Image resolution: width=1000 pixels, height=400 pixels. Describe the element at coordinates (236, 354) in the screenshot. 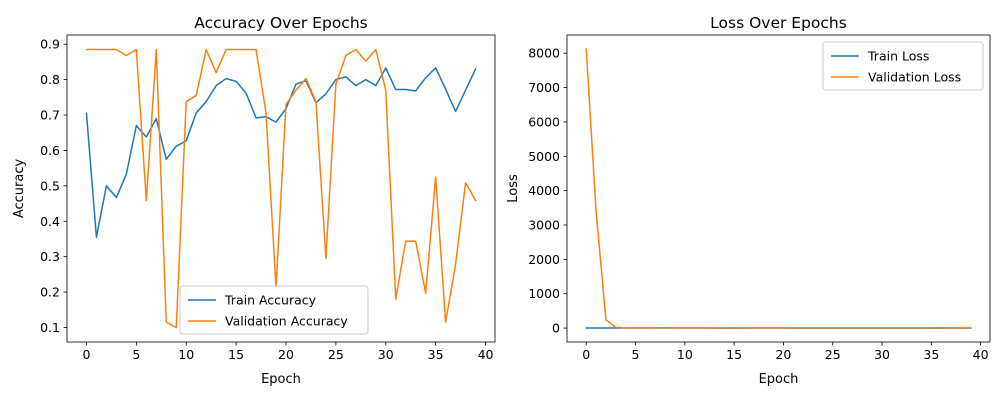

I see `accuracy-x-tick-label: 15` at that location.